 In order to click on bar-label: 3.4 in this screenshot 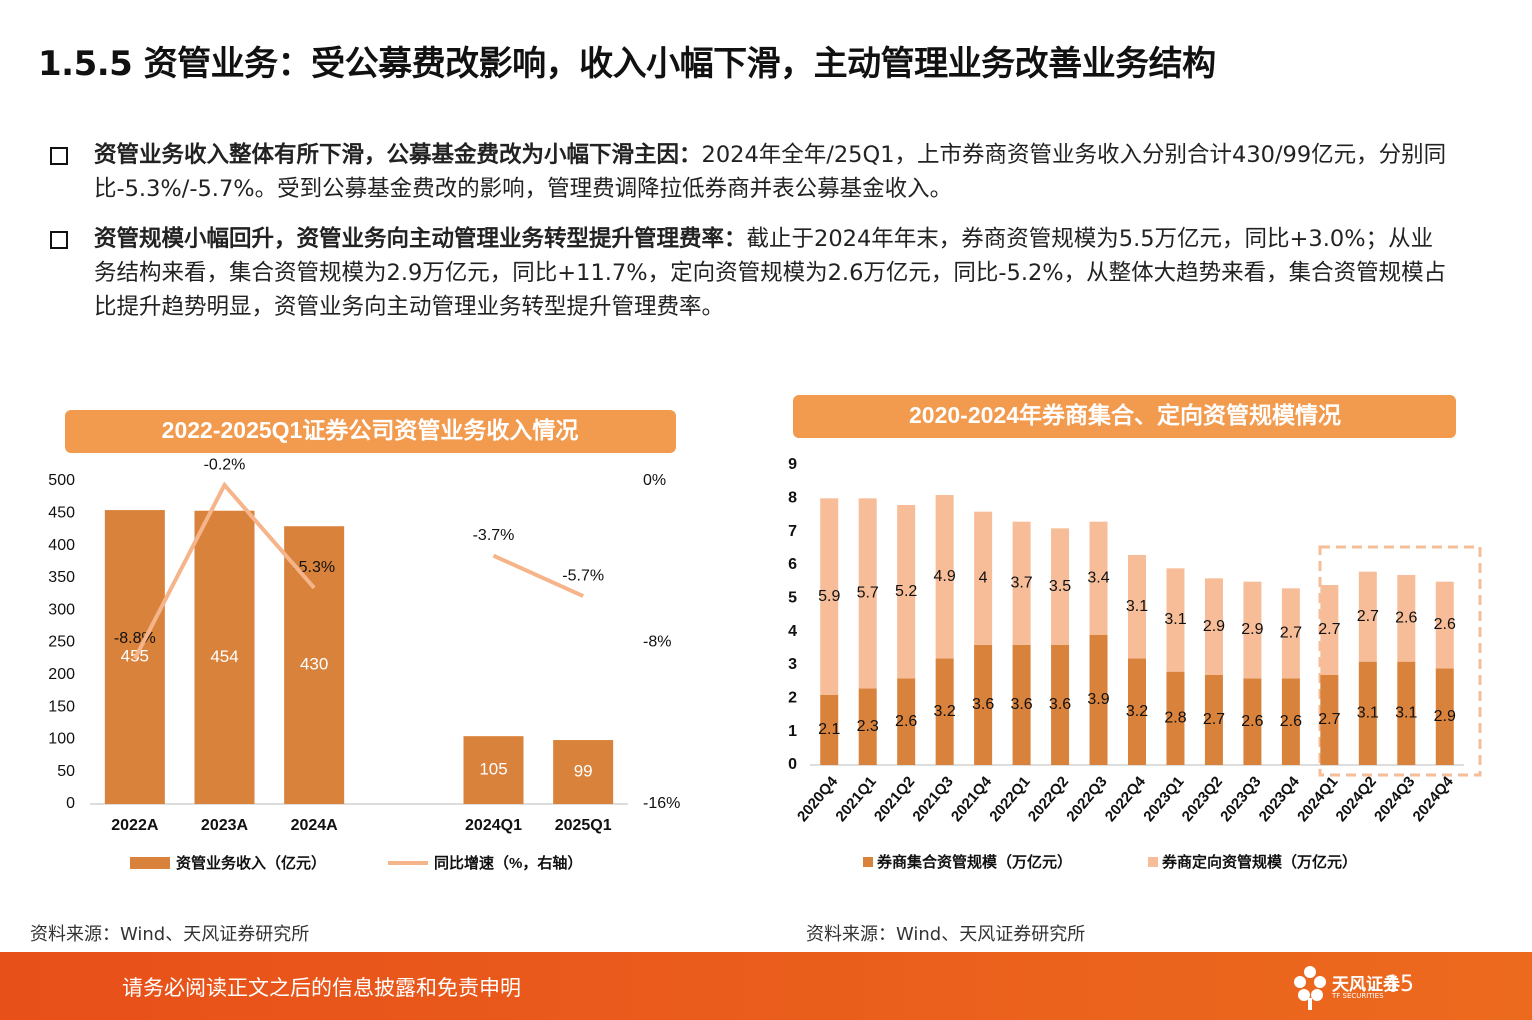, I will do `click(1098, 578)`.